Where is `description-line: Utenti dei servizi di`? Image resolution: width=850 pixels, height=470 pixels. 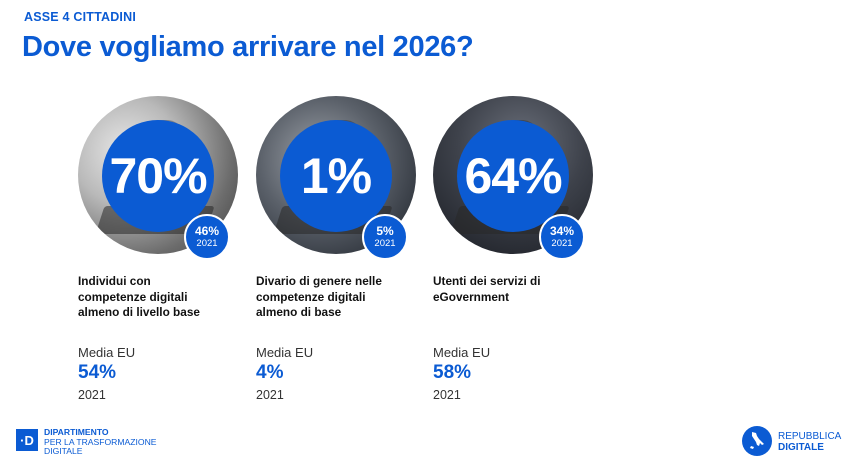
description-line: Utenti dei servizi di is located at coordinates (487, 281).